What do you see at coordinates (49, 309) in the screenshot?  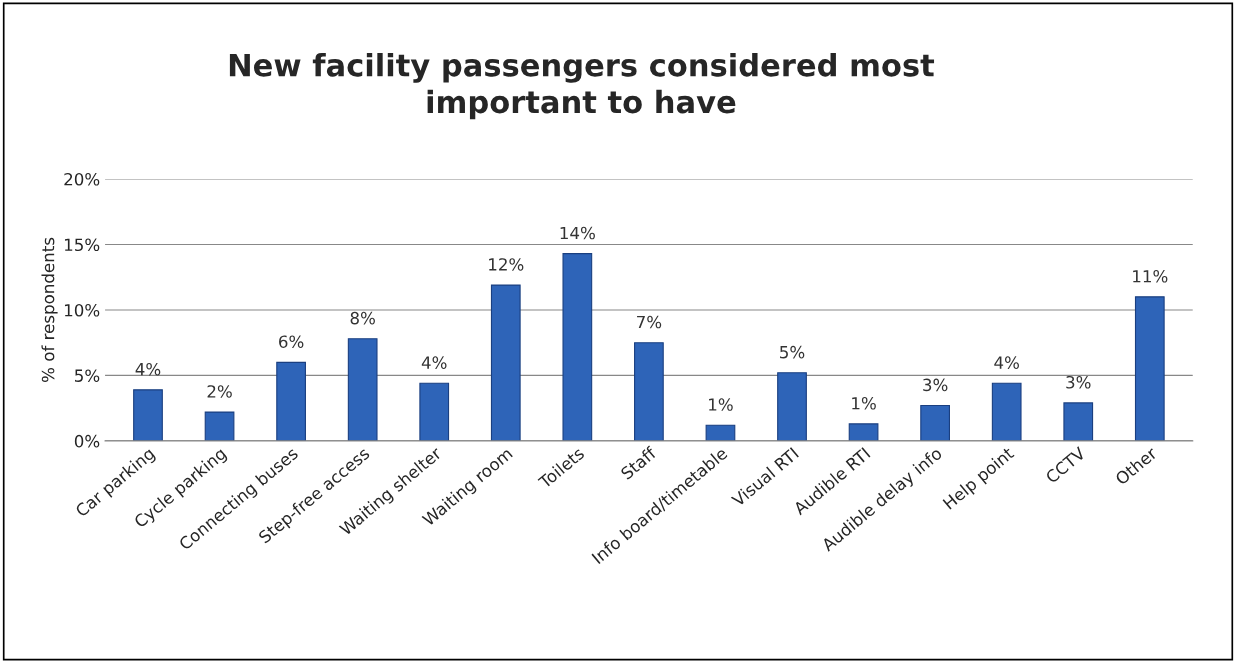 I see `y-axis-title: % of respondents` at bounding box center [49, 309].